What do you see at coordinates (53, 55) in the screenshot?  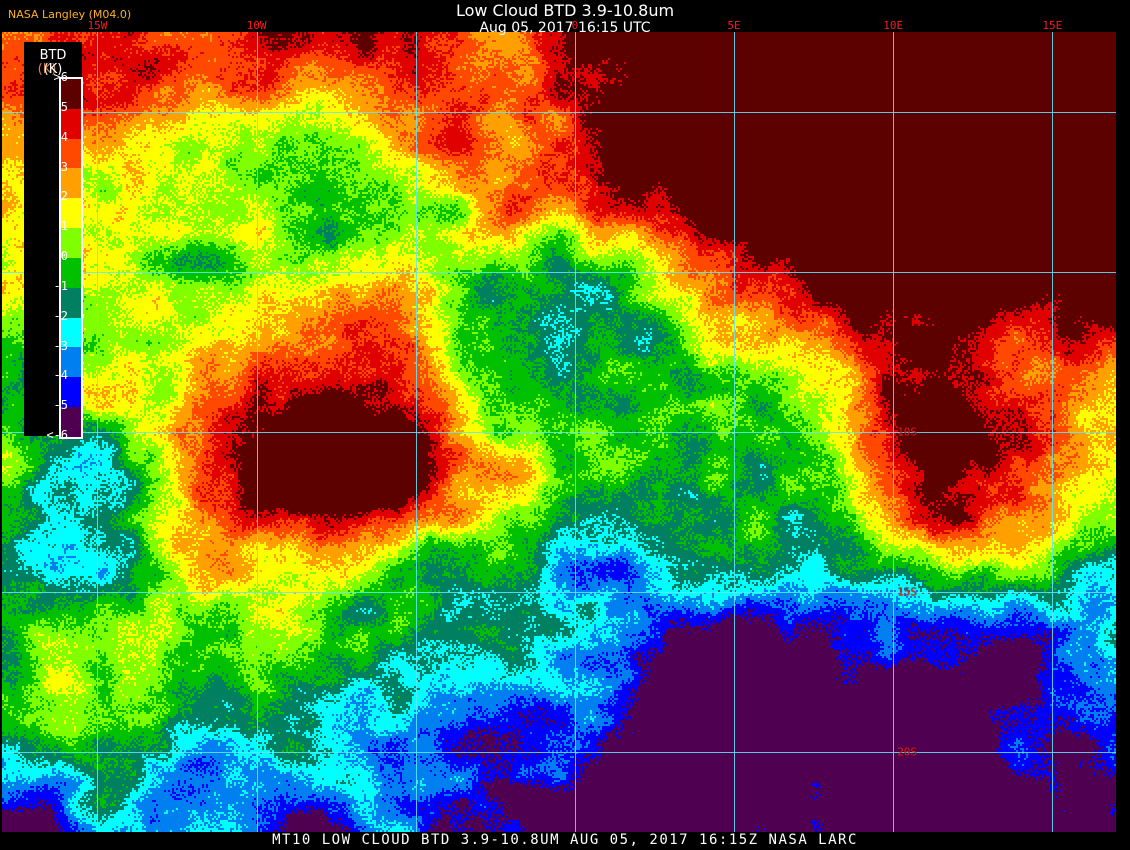 I see `legend-title-label: BTD` at bounding box center [53, 55].